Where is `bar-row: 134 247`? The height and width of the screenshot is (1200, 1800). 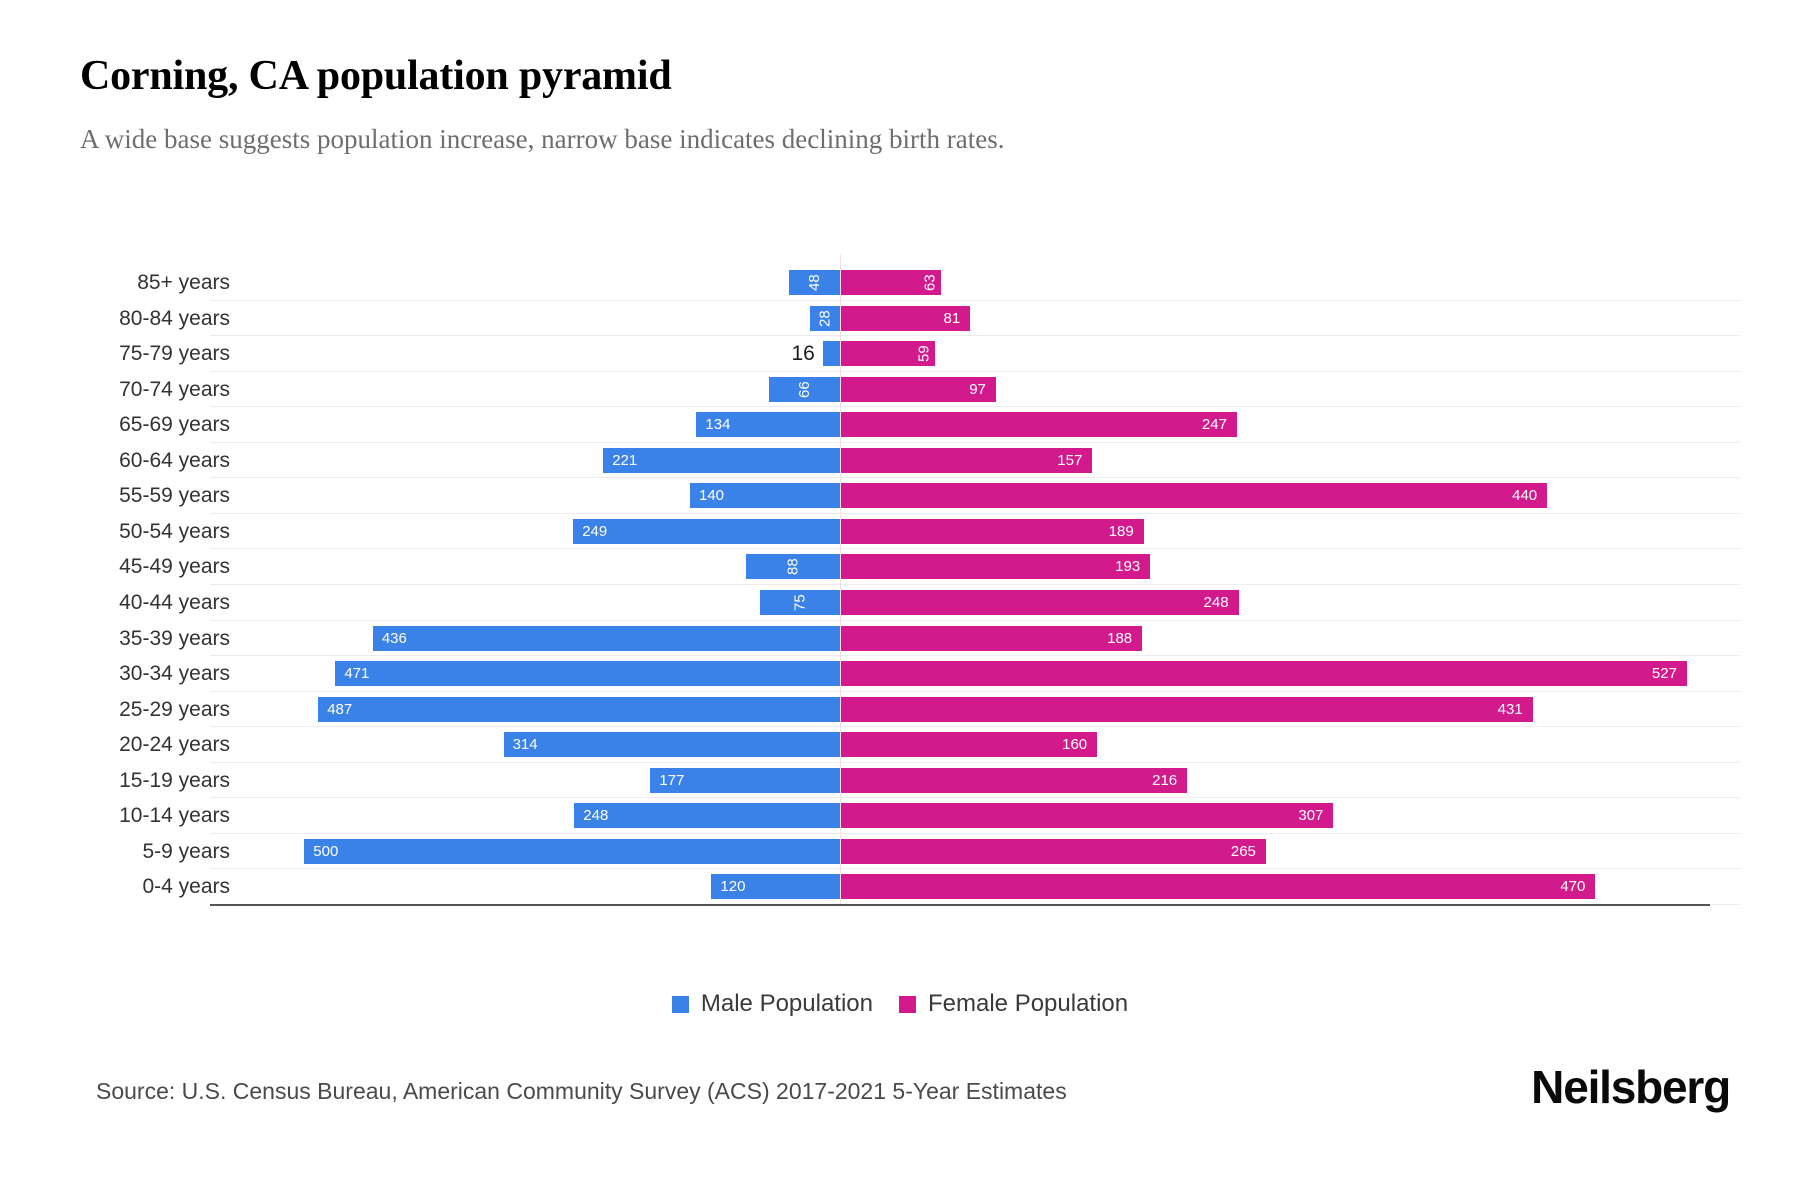
bar-row: 134 247 is located at coordinates (990, 425).